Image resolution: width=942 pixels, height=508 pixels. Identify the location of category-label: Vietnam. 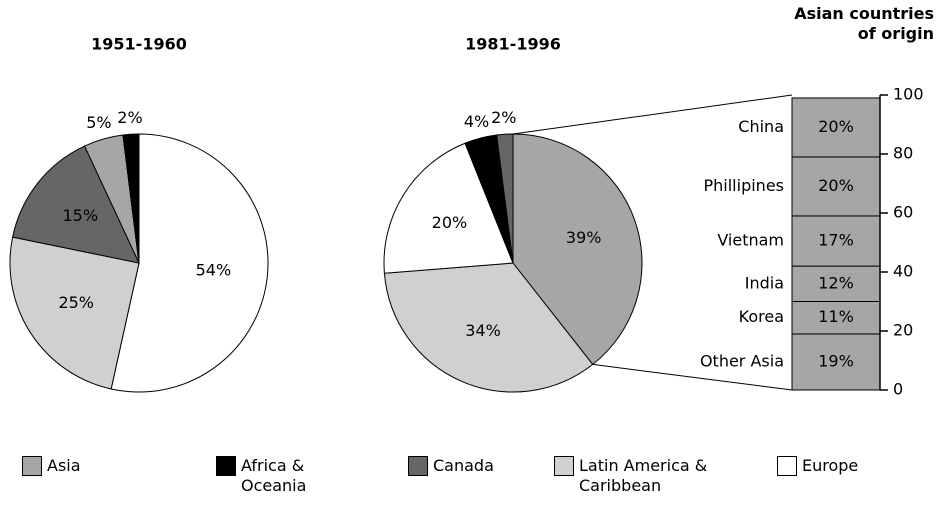
(750, 240).